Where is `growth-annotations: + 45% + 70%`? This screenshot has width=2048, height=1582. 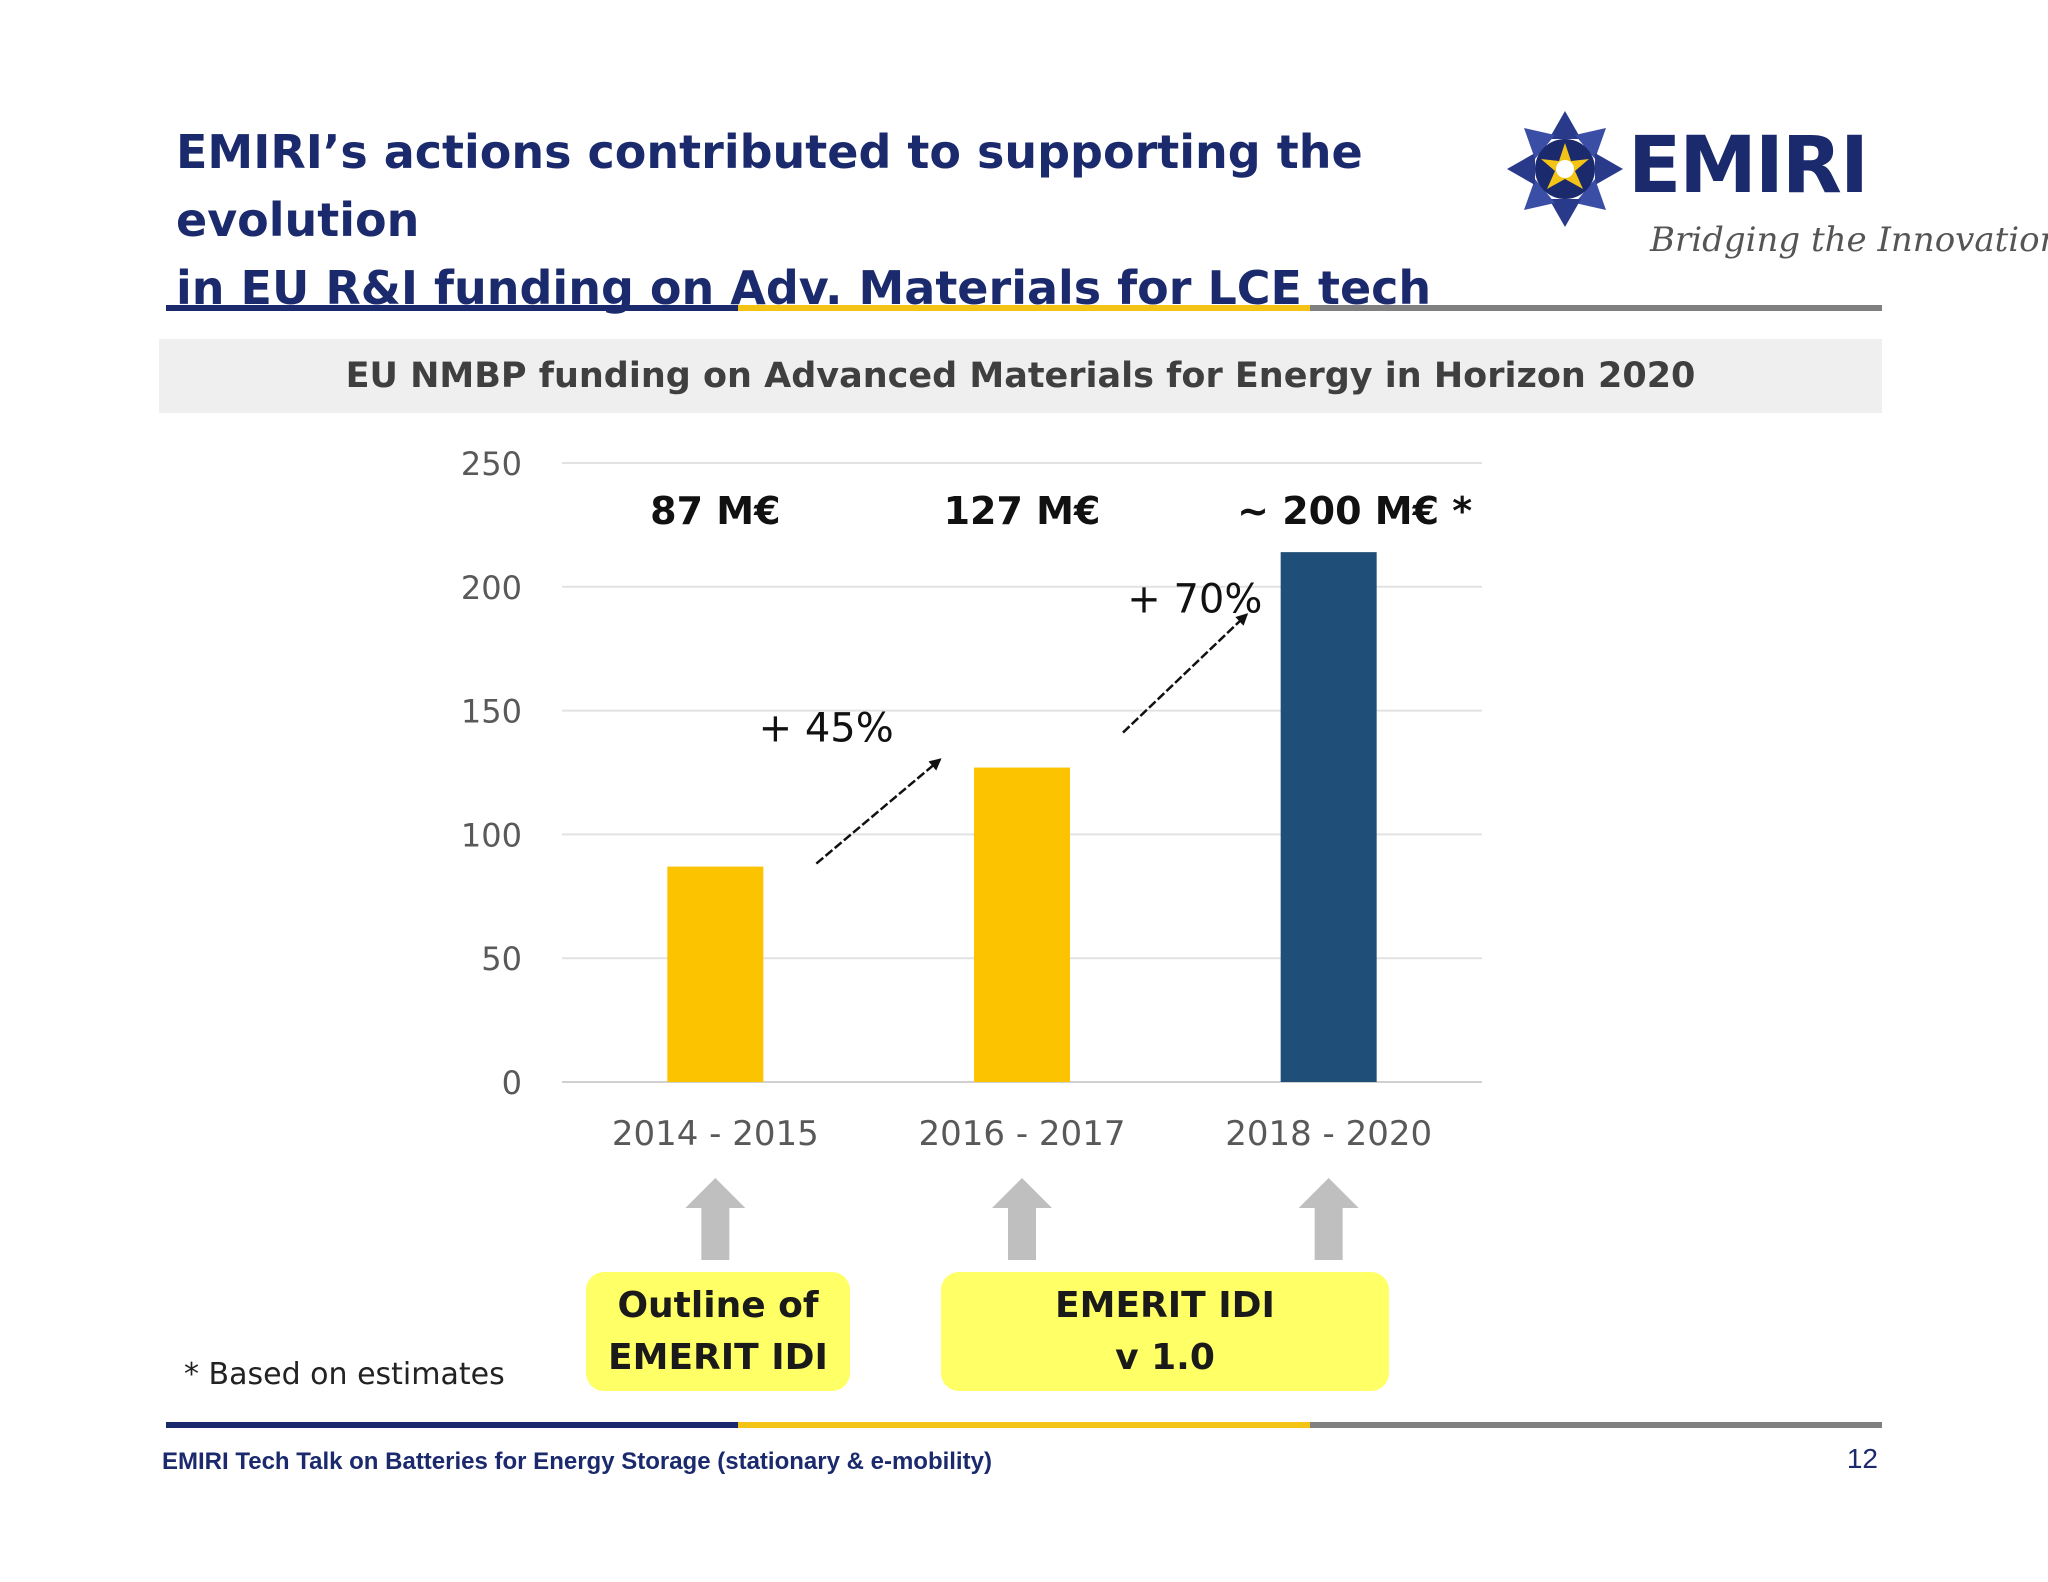 growth-annotations: + 45% + 70% is located at coordinates (1010, 721).